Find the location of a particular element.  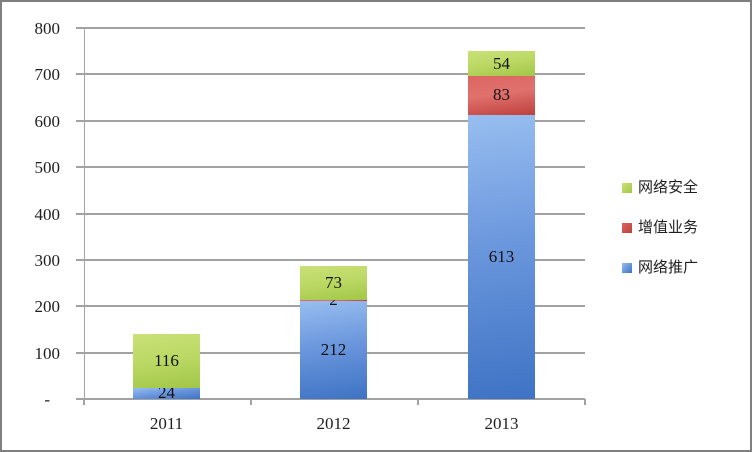

legend-label: 增值业务 is located at coordinates (668, 228).